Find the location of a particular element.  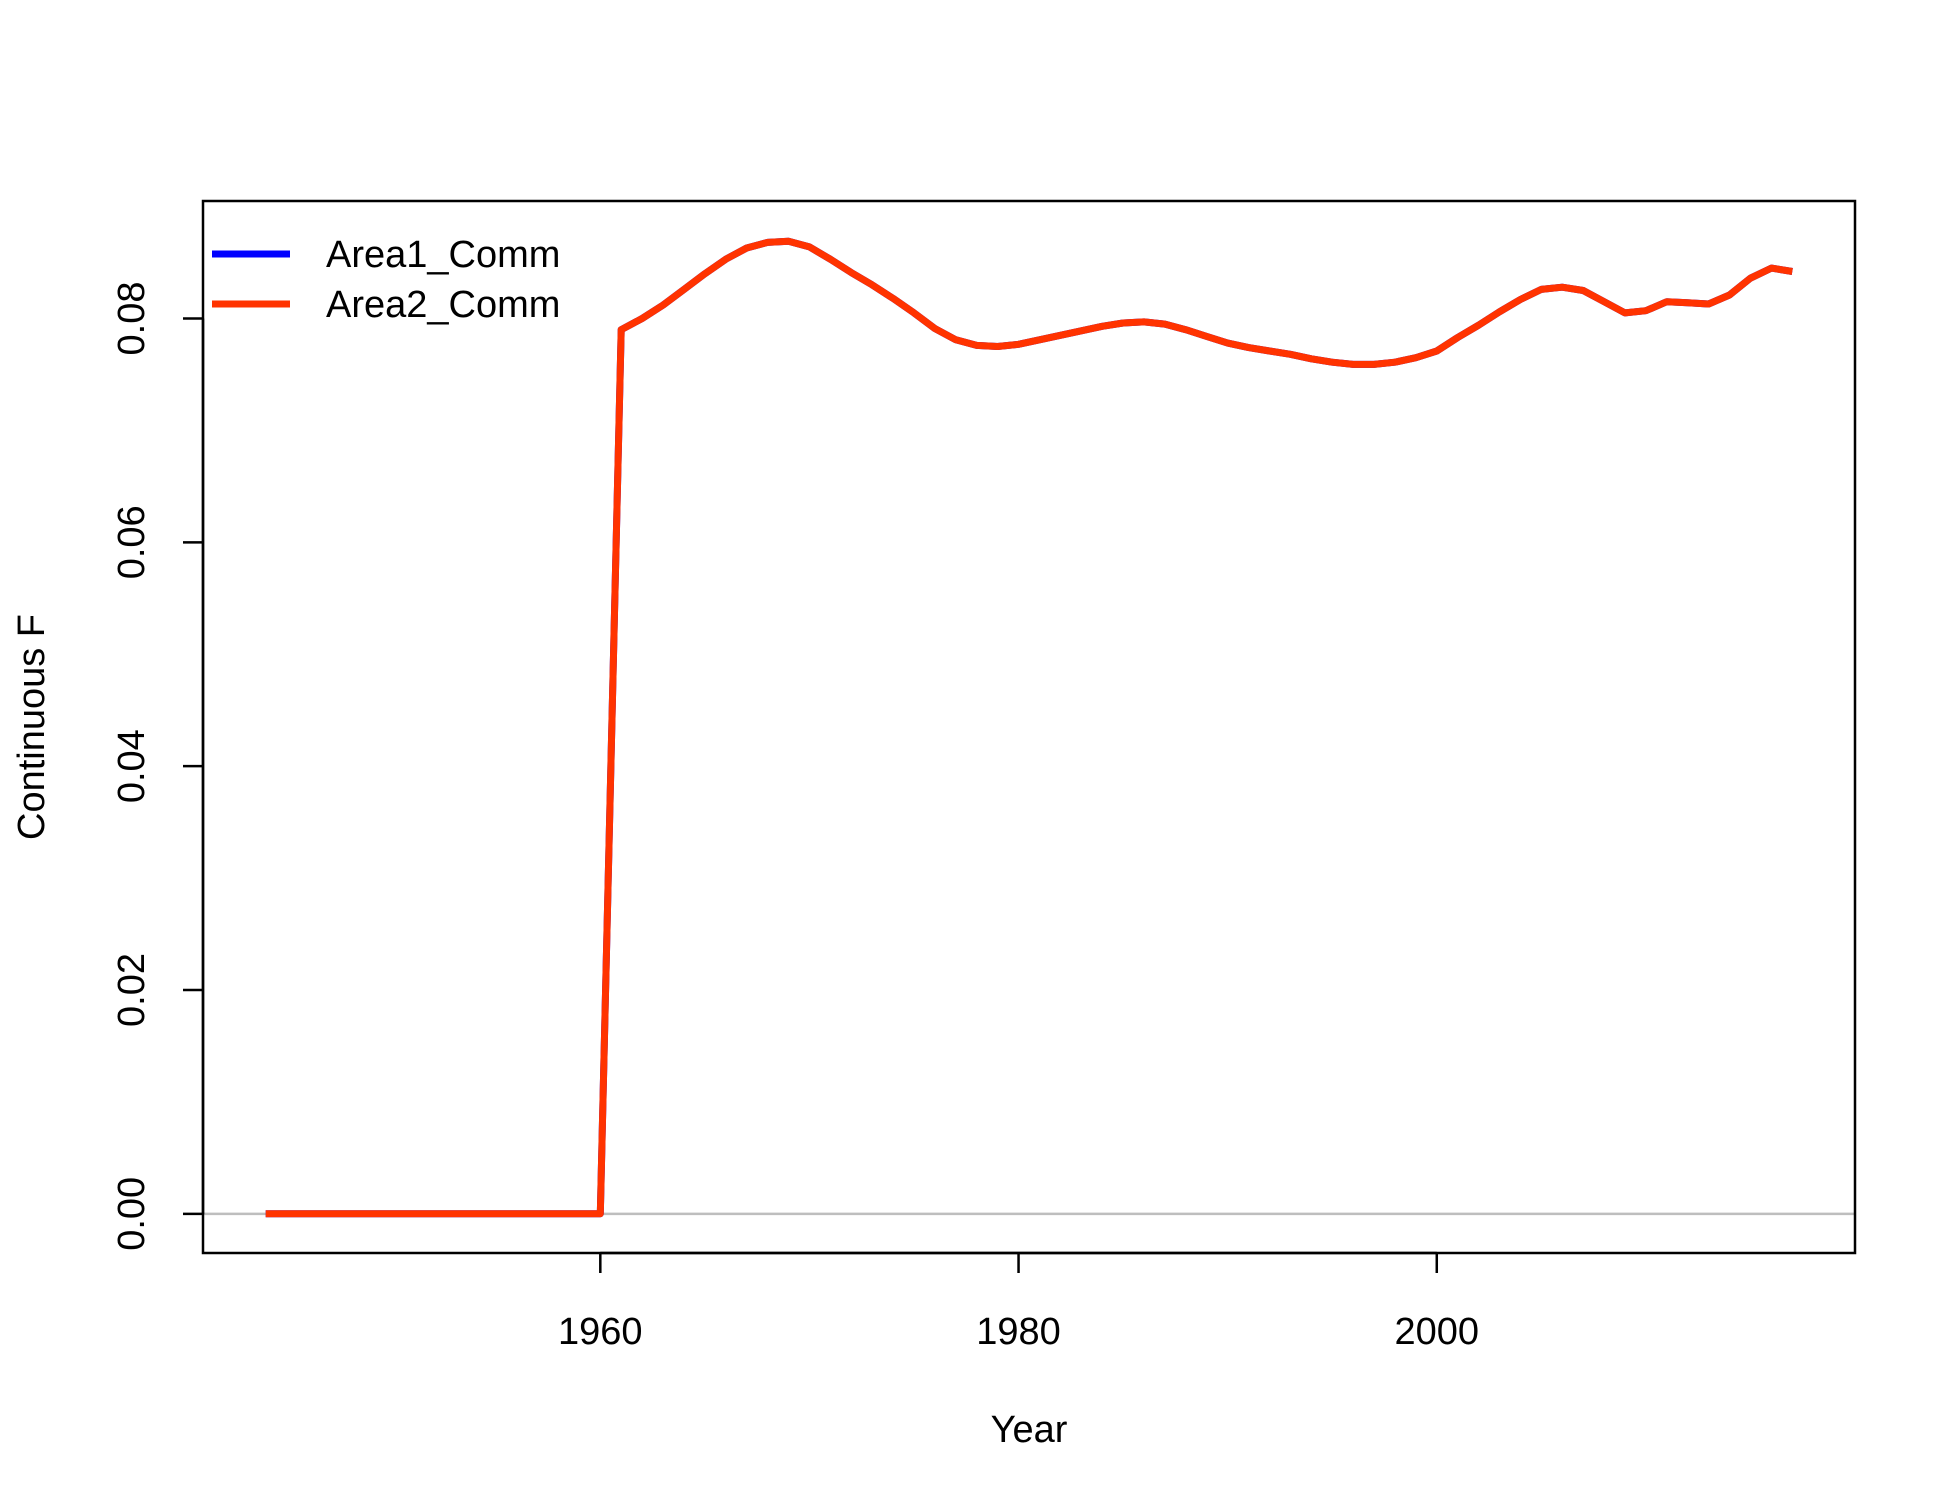

legend-label-area1-comm: Area1_Comm is located at coordinates (443, 255).